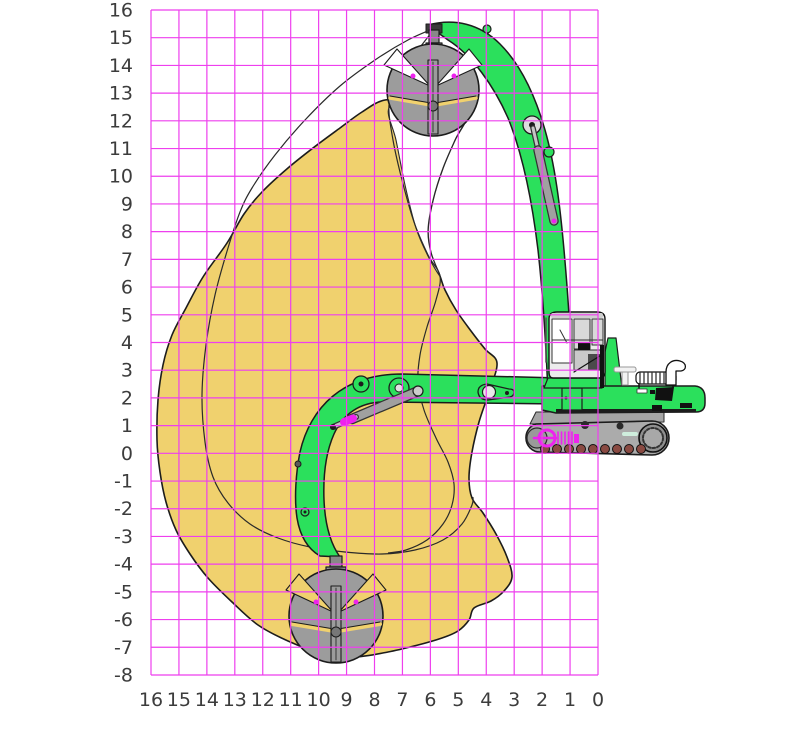 The height and width of the screenshot is (747, 800). Describe the element at coordinates (179, 700) in the screenshot. I see `x-axis-tick-label: 15` at that location.